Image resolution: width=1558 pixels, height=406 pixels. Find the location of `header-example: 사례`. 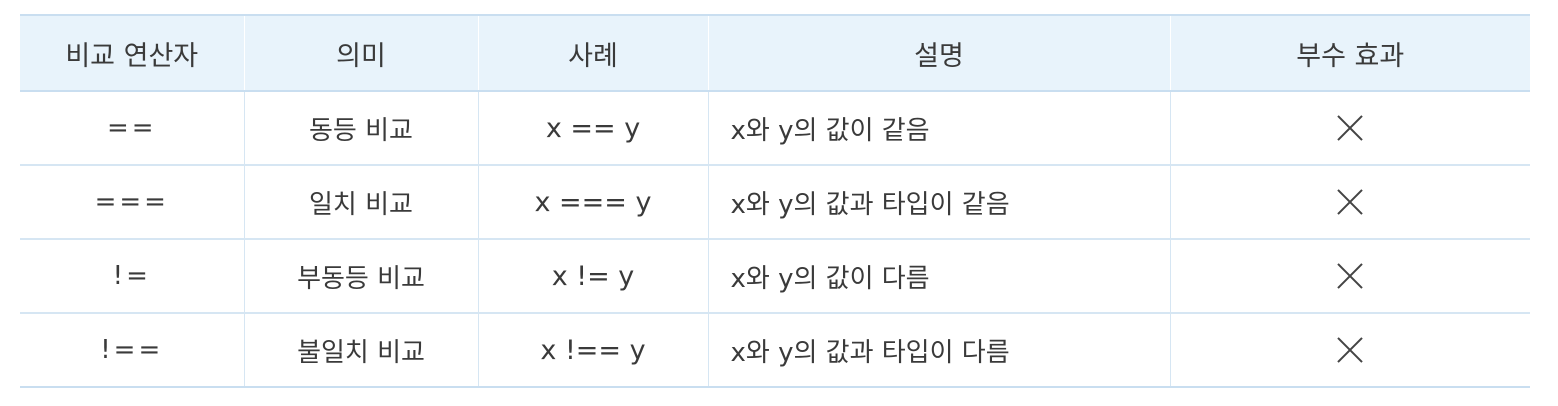

header-example: 사례 is located at coordinates (592, 53).